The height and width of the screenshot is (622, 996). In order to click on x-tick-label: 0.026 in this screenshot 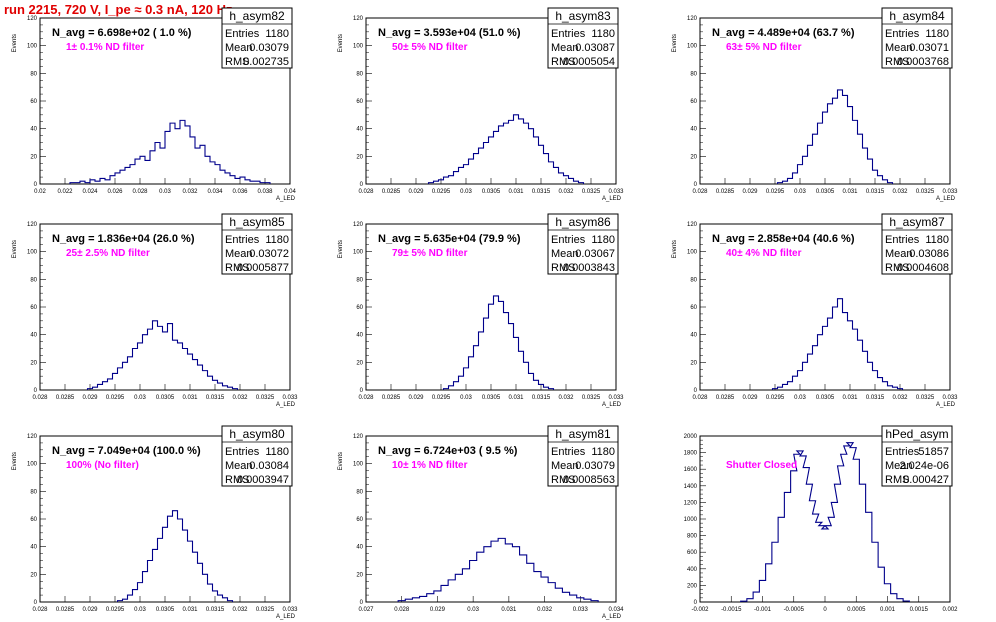, I will do `click(115, 192)`.